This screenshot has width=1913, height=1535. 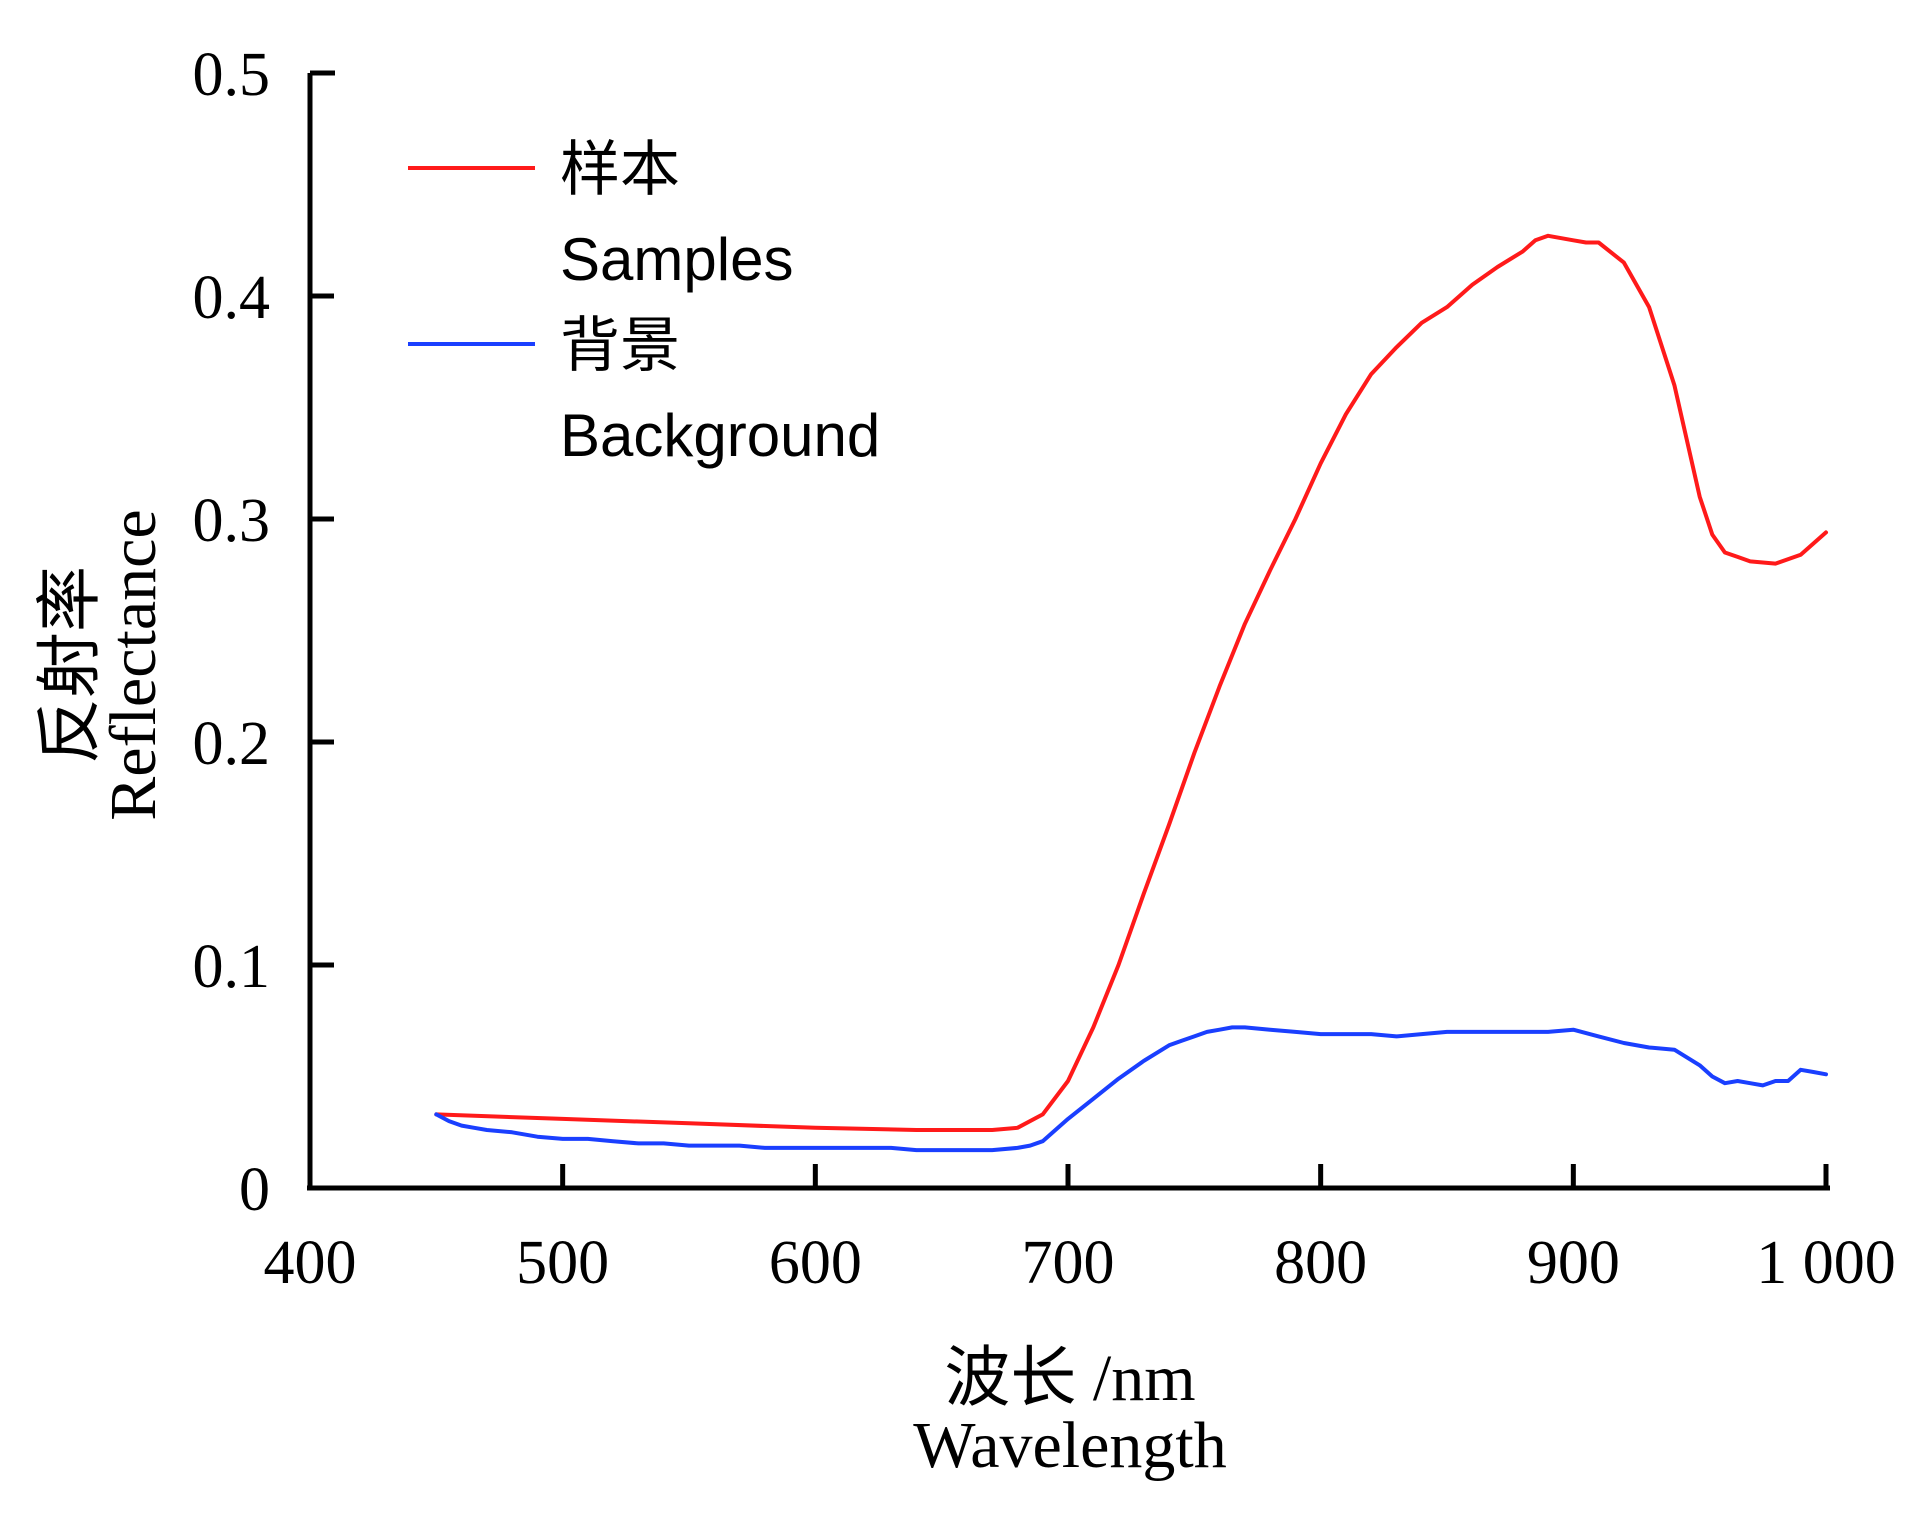 What do you see at coordinates (644, 302) in the screenshot?
I see `legend: 样本 Samples 背景 Background` at bounding box center [644, 302].